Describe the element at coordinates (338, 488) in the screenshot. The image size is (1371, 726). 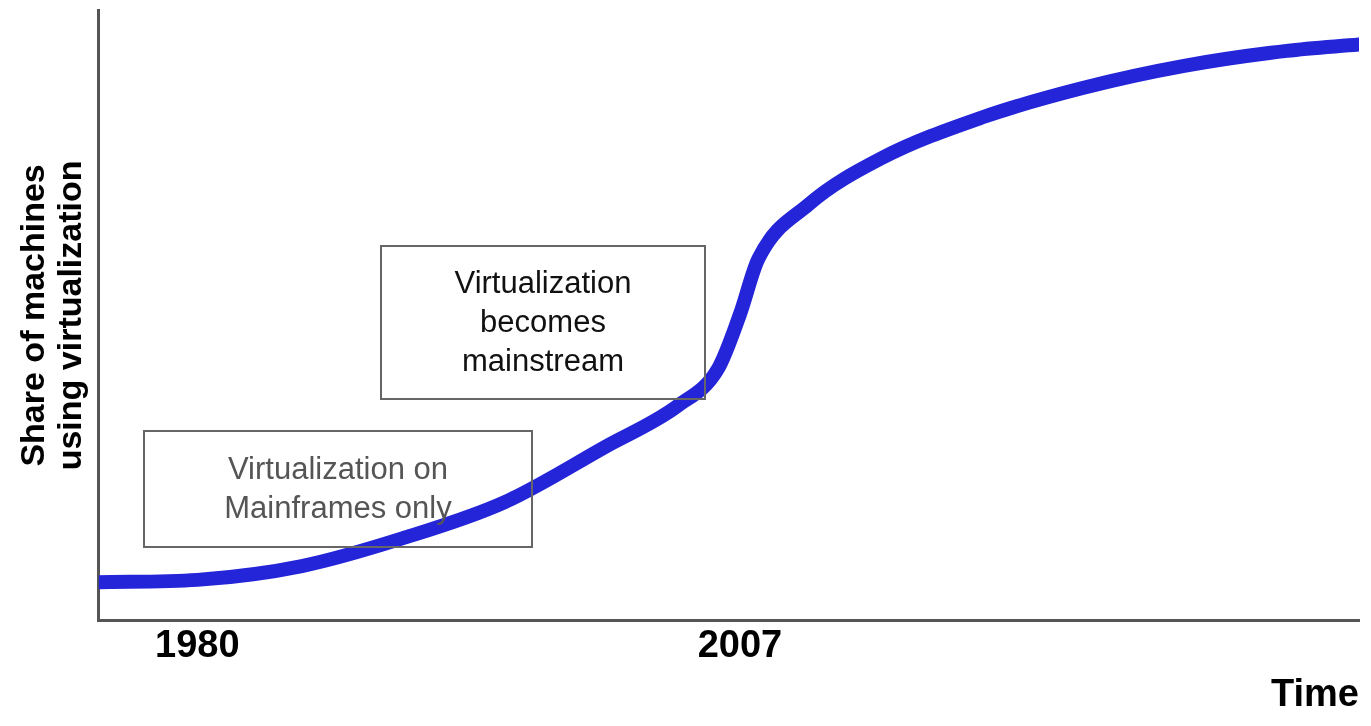
I see `annotation: Virtualization on Mainframes only` at that location.